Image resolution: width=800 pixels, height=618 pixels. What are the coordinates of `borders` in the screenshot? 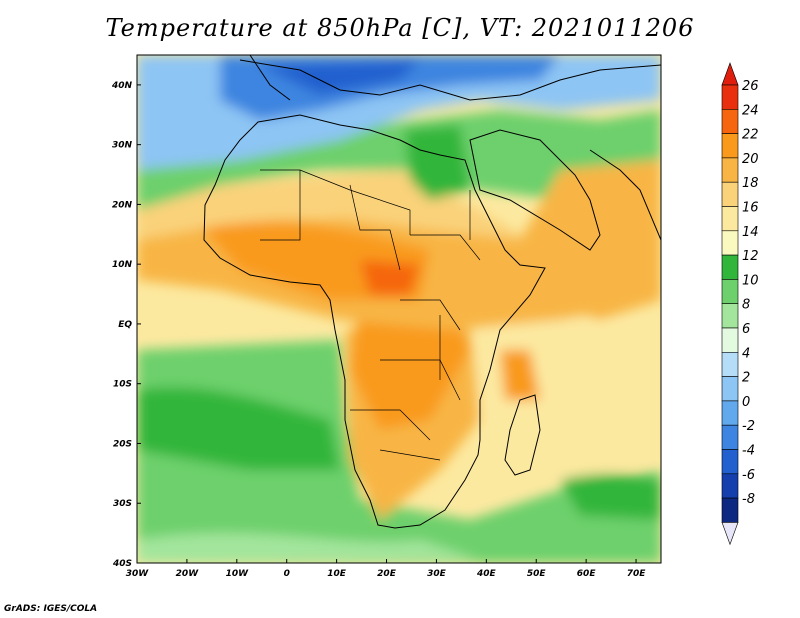 It's located at (370, 315).